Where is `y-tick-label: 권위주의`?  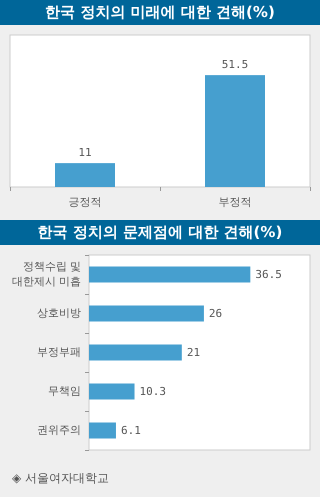 y-tick-label: 권위주의 is located at coordinates (59, 430).